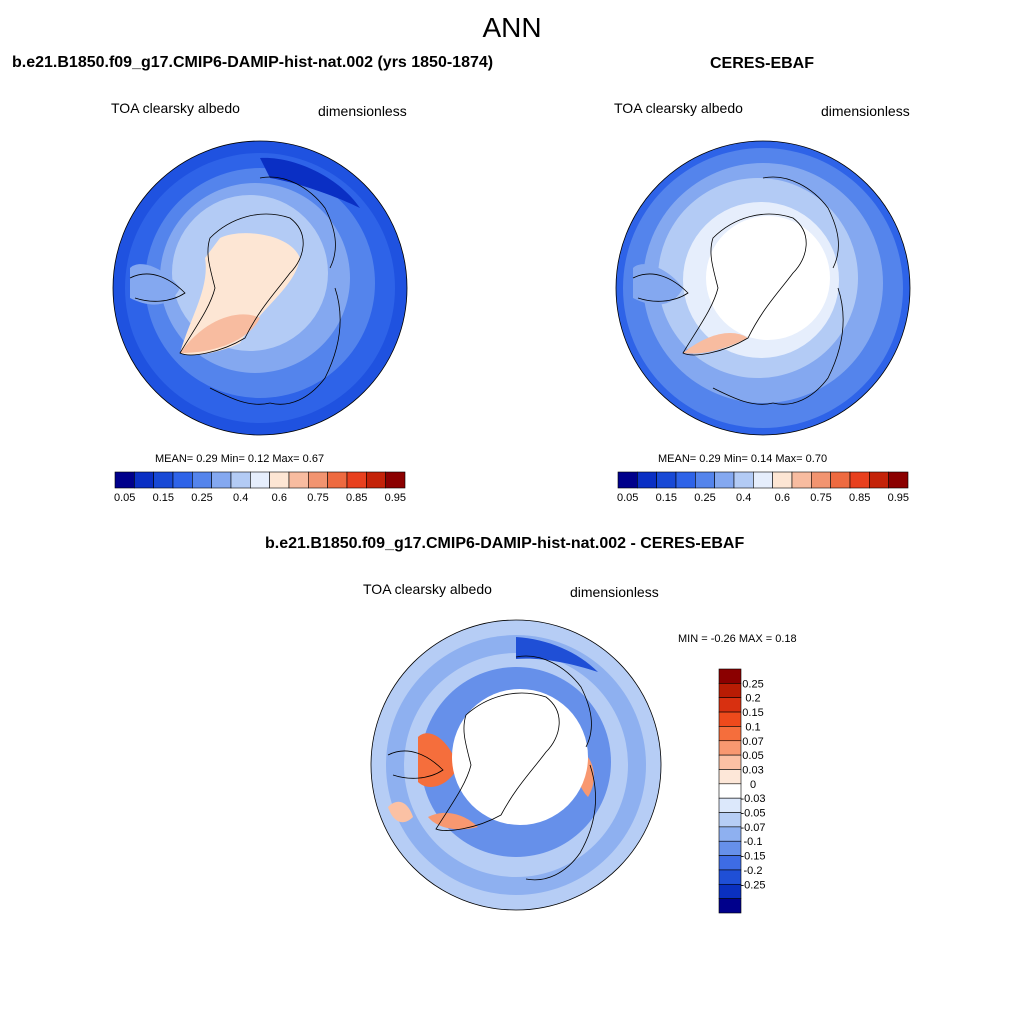  Describe the element at coordinates (362, 111) in the screenshot. I see `panel-model-units: dimensionless` at that location.